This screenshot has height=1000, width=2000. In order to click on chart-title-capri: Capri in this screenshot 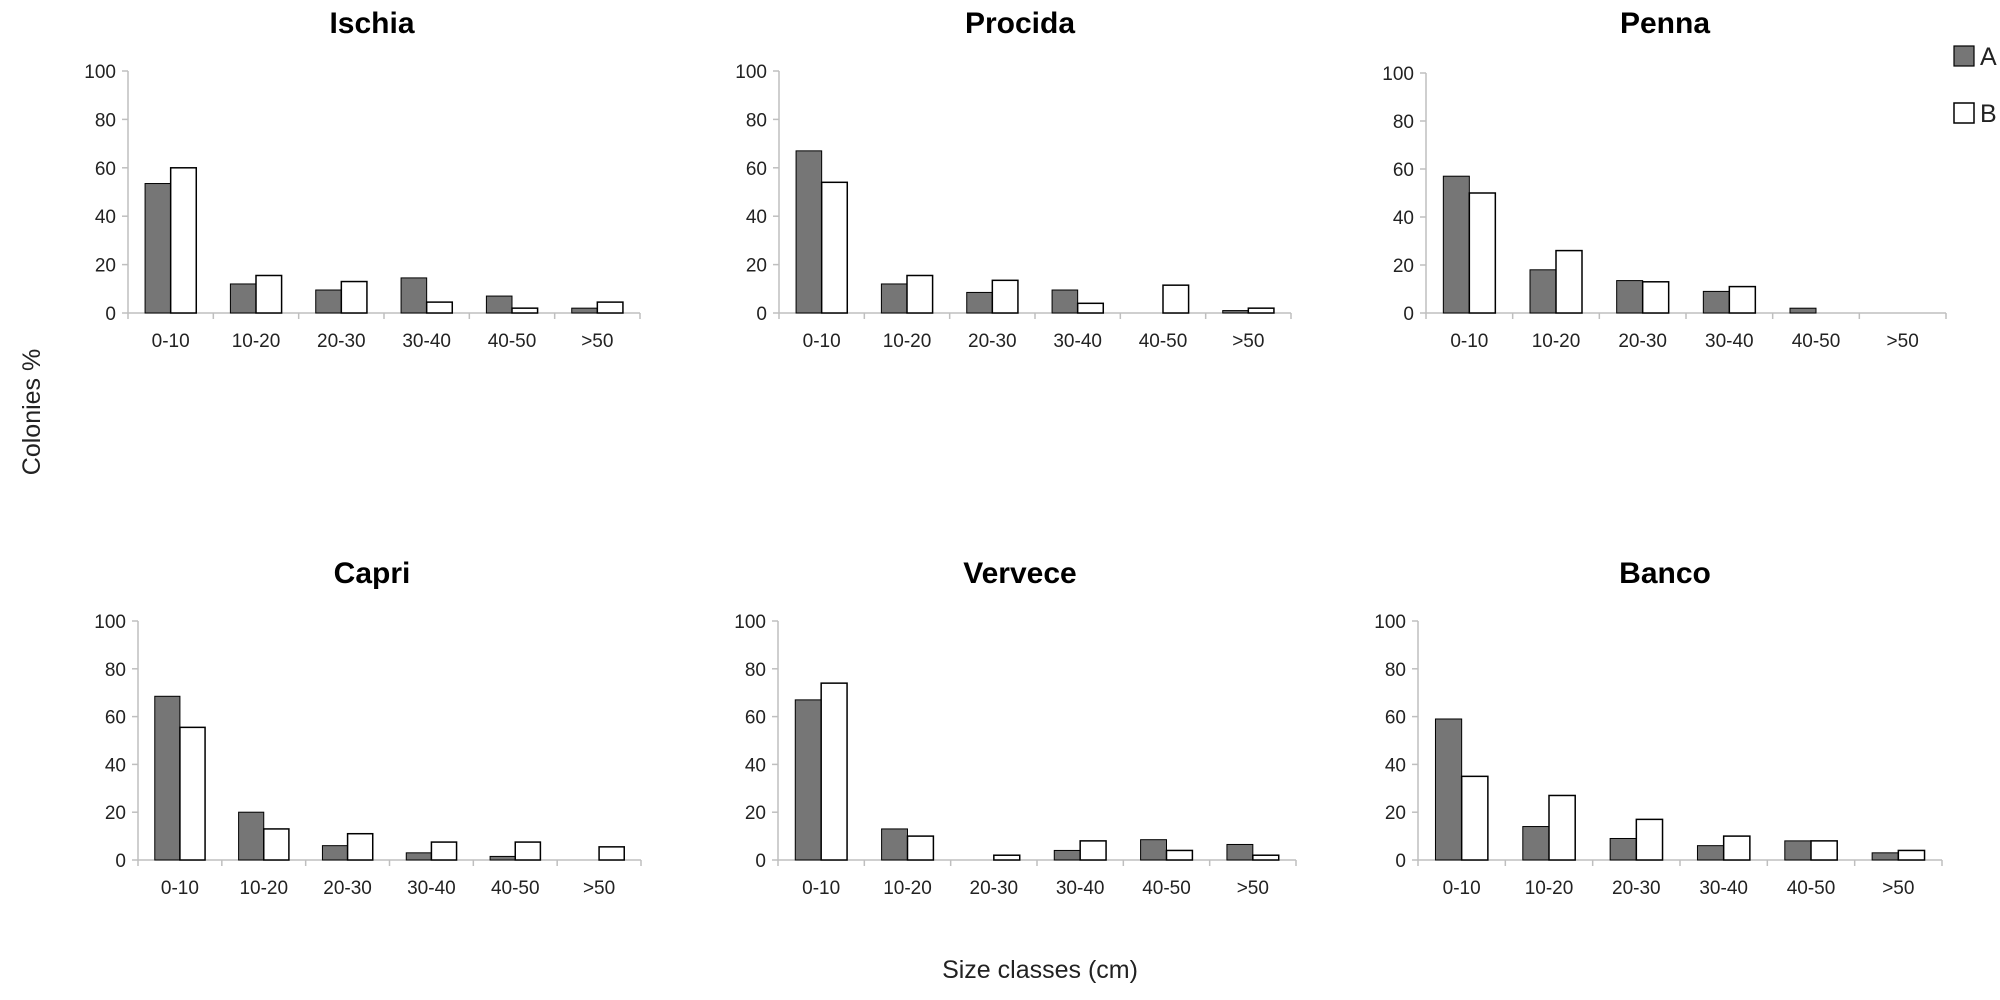, I will do `click(372, 573)`.